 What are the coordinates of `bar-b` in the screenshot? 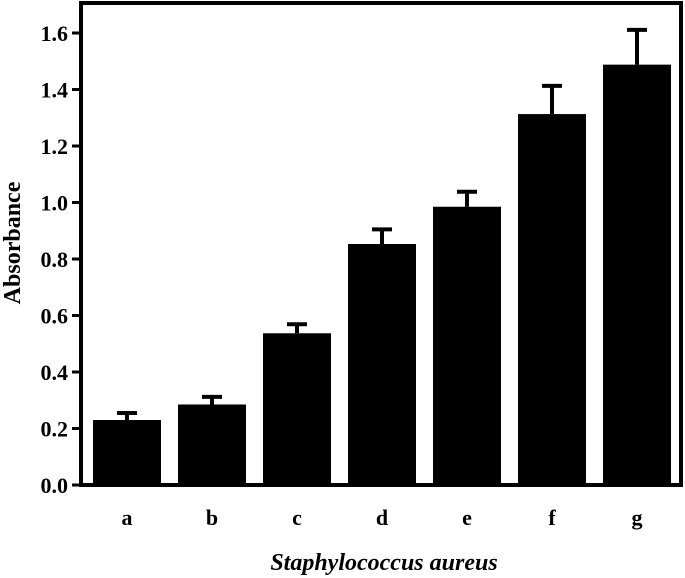 It's located at (212, 444).